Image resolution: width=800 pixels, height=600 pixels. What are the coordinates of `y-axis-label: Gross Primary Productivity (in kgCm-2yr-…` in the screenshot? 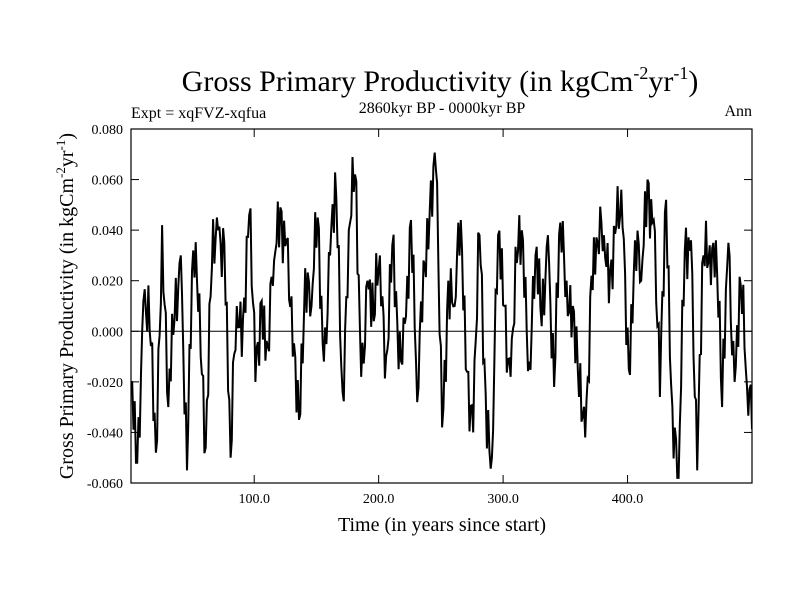 It's located at (65, 306).